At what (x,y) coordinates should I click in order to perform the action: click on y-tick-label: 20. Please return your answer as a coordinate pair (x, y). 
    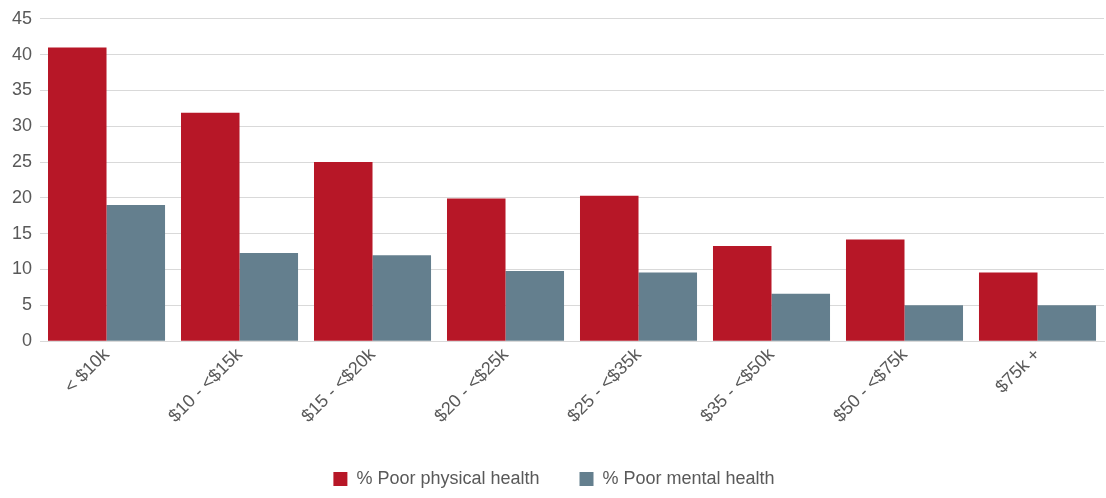
    Looking at the image, I should click on (22, 196).